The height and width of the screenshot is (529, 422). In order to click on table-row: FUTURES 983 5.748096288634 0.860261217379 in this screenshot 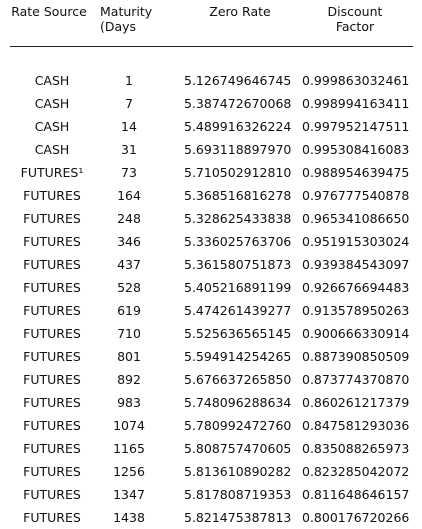, I will do `click(211, 402)`.